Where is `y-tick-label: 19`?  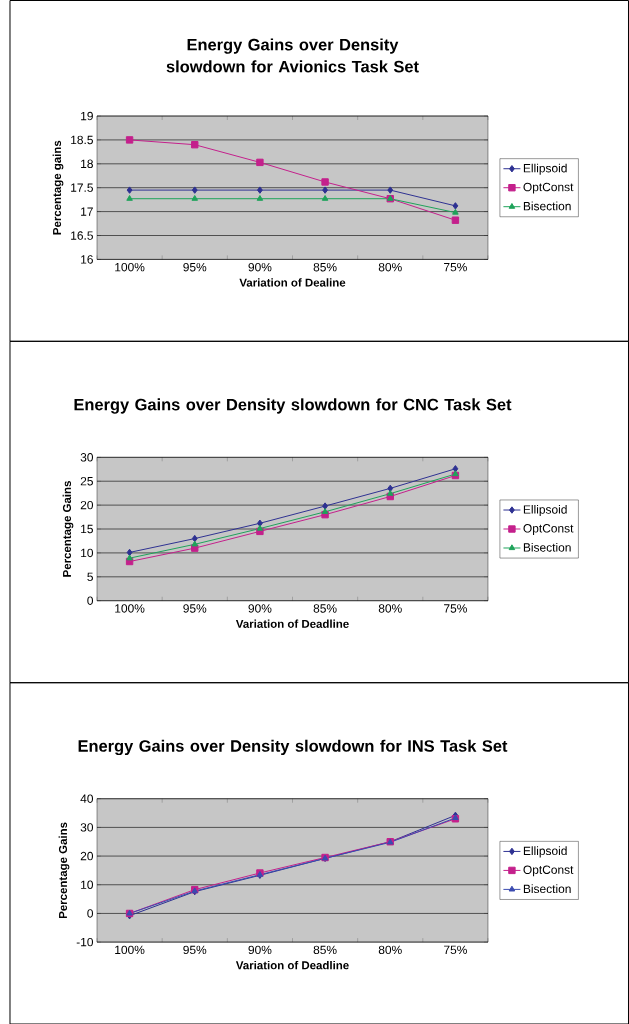 y-tick-label: 19 is located at coordinates (87, 116).